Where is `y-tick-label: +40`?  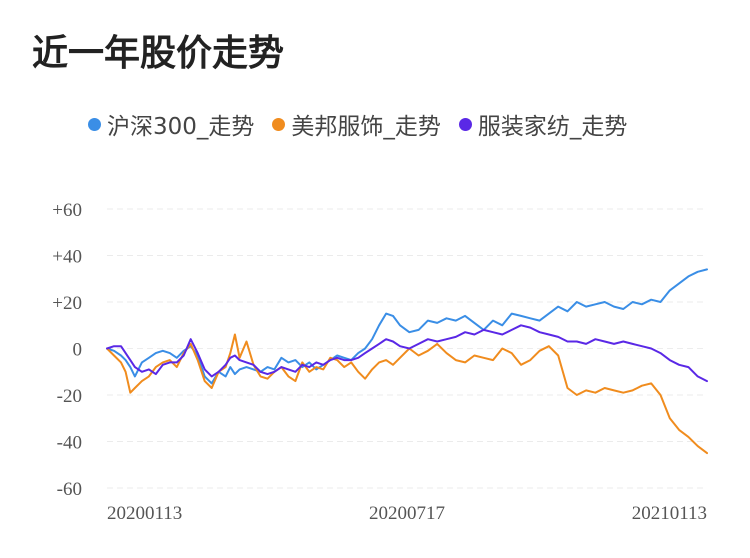
y-tick-label: +40 is located at coordinates (67, 257).